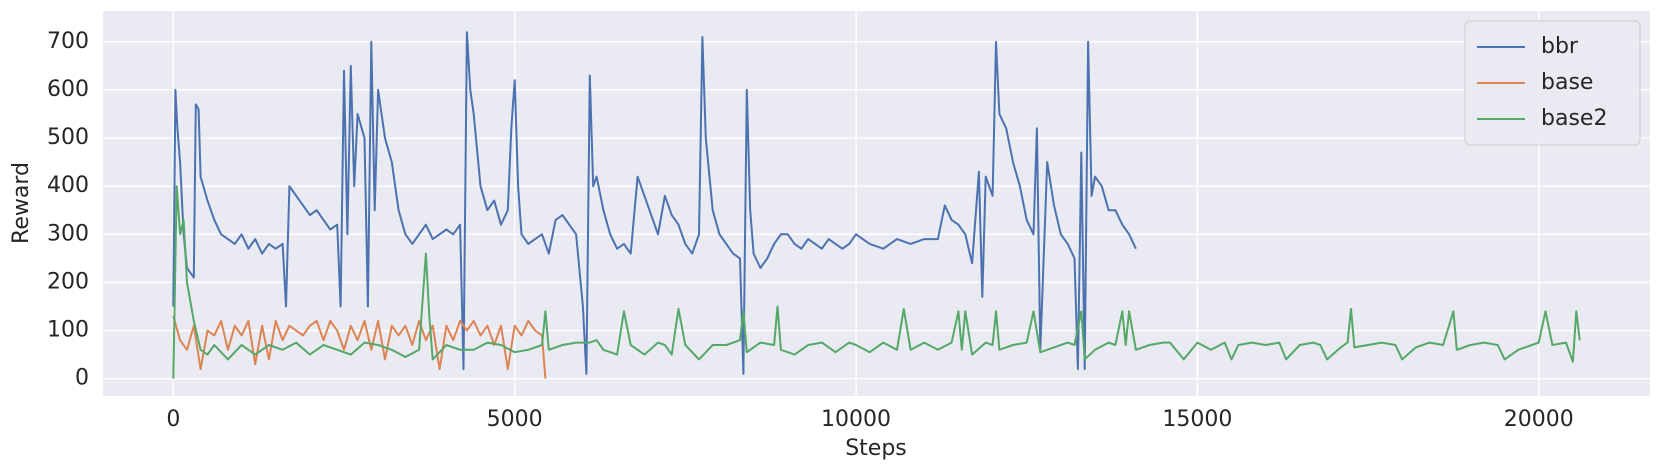  What do you see at coordinates (1567, 82) in the screenshot?
I see `legend-label: base` at bounding box center [1567, 82].